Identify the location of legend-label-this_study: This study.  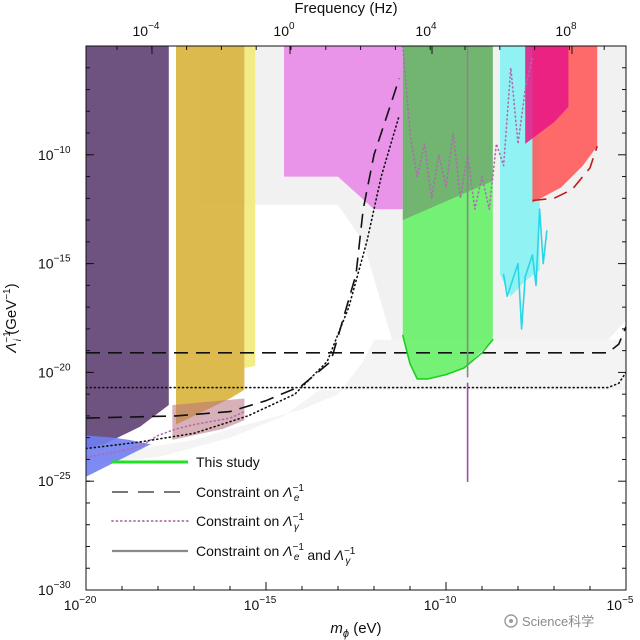
(228, 462).